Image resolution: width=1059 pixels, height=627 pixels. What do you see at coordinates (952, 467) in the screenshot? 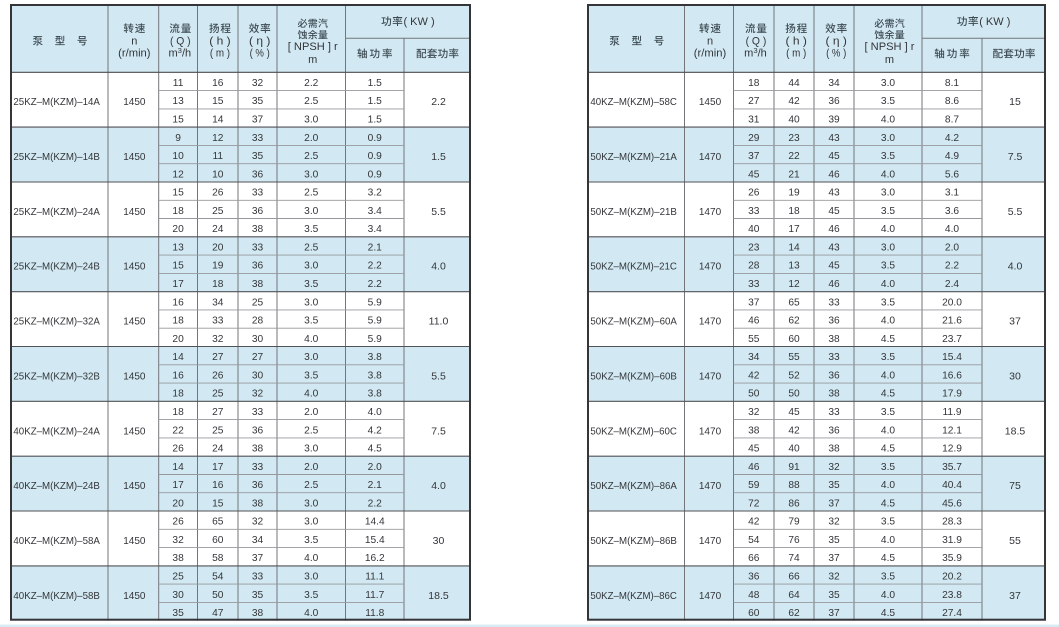
I see `svg-text: 35.7` at bounding box center [952, 467].